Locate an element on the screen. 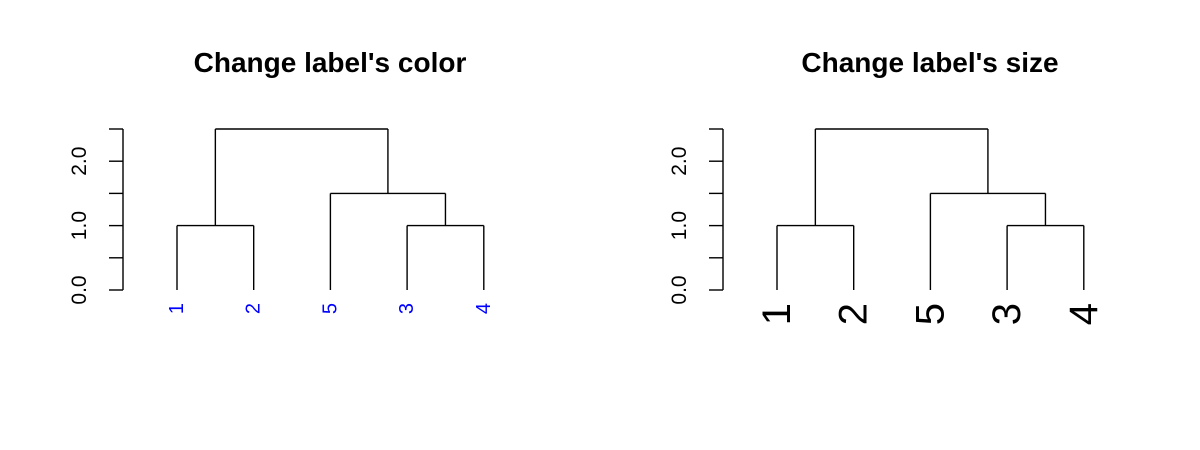 This screenshot has height=450, width=1200. y-axis-size: 0.0 1.0 2.0 is located at coordinates (696, 216).